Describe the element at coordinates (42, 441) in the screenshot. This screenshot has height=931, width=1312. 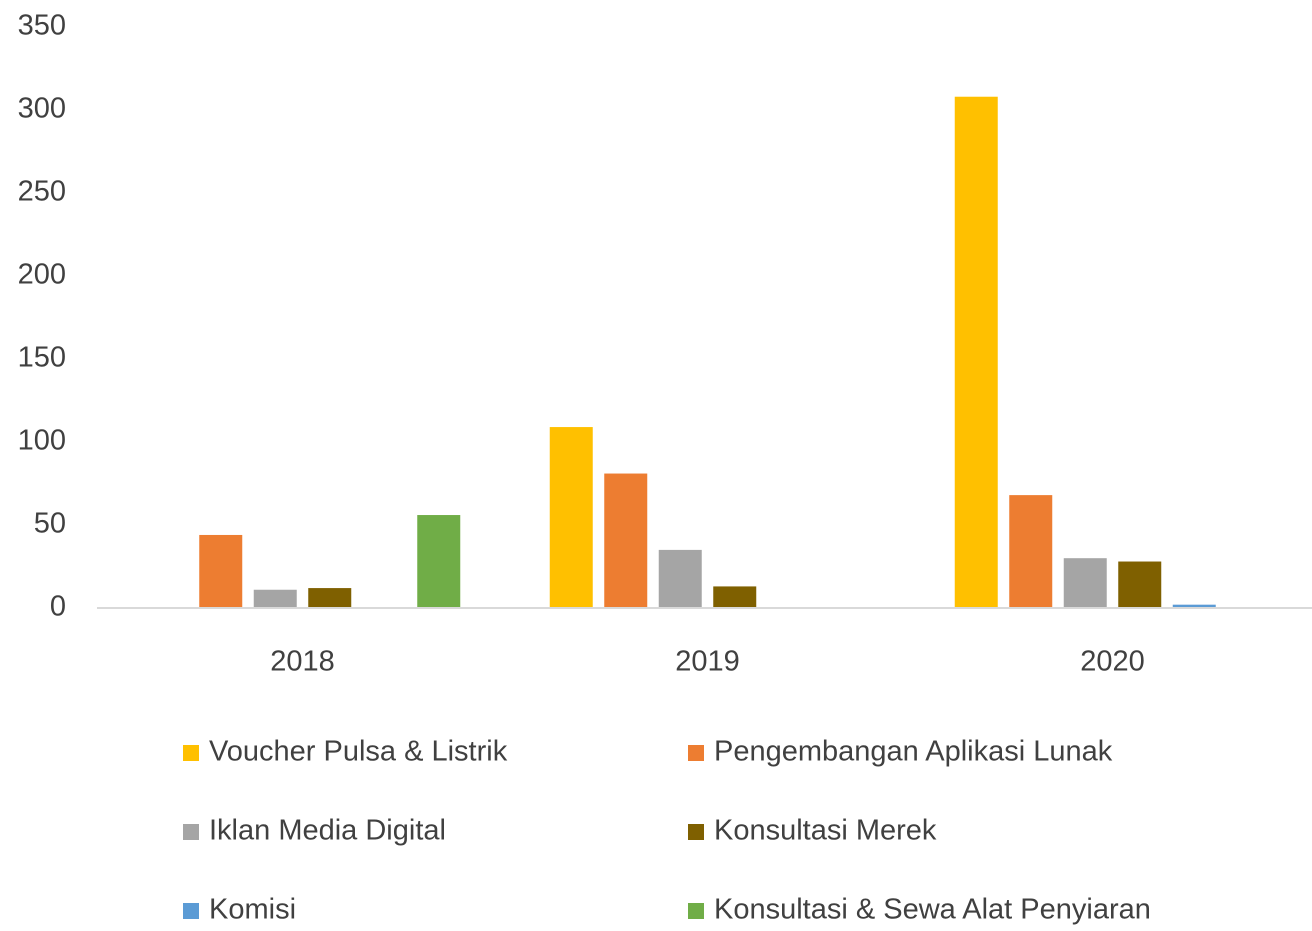
I see `y-tick-label: 100` at that location.